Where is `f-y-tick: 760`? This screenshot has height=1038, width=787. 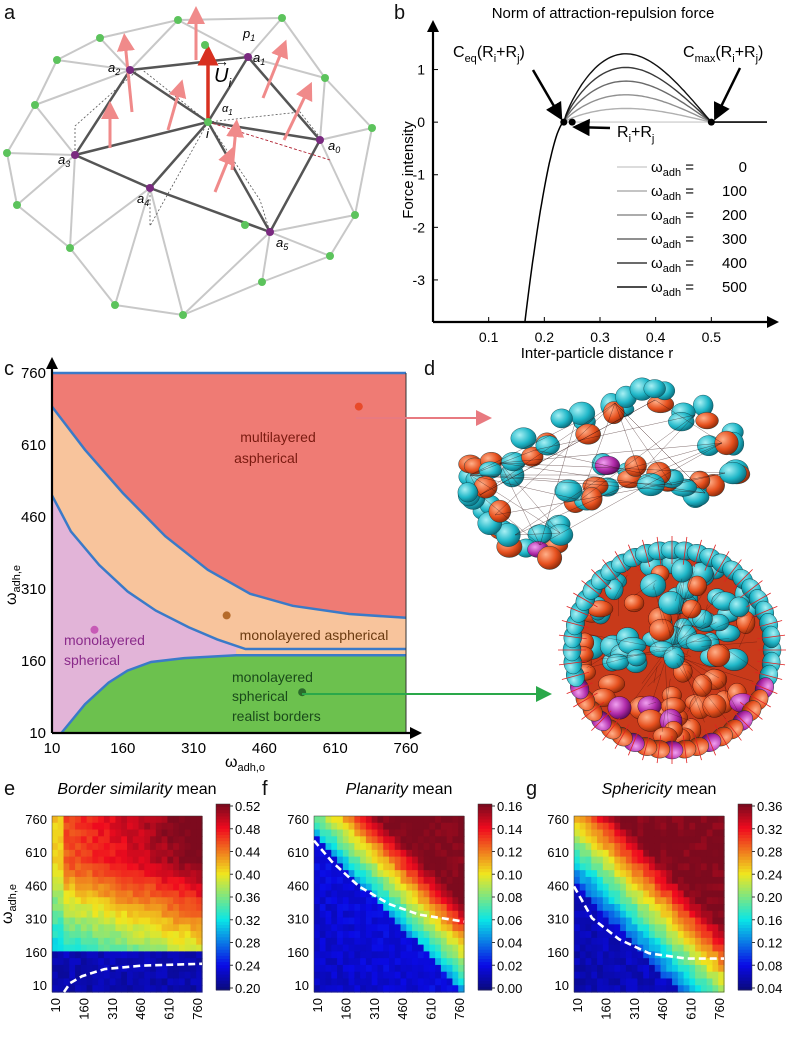
f-y-tick: 760 is located at coordinates (298, 819).